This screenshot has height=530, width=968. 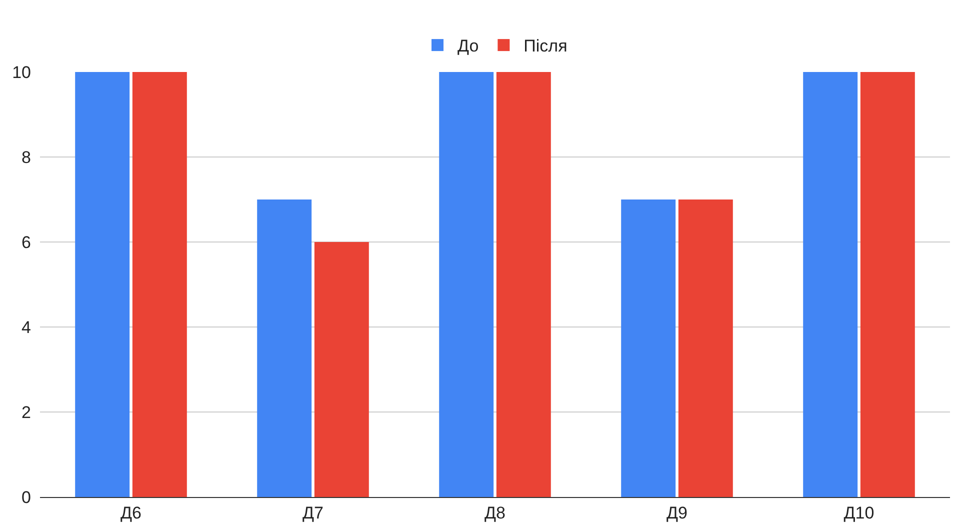 I want to click on y-tick-label: 0, so click(x=26, y=497).